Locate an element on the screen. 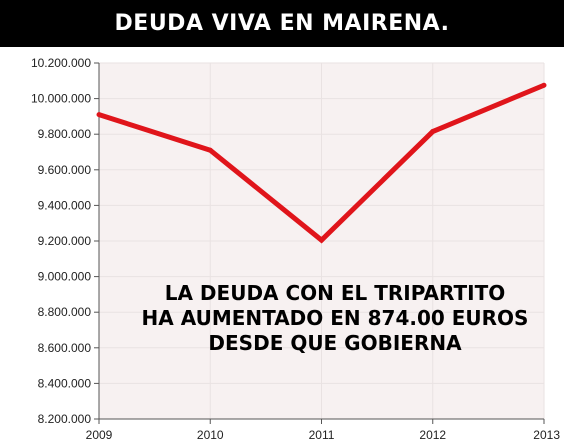 The width and height of the screenshot is (564, 445). annotation-line-3: DESDE QUE GOBIERNA is located at coordinates (335, 343).